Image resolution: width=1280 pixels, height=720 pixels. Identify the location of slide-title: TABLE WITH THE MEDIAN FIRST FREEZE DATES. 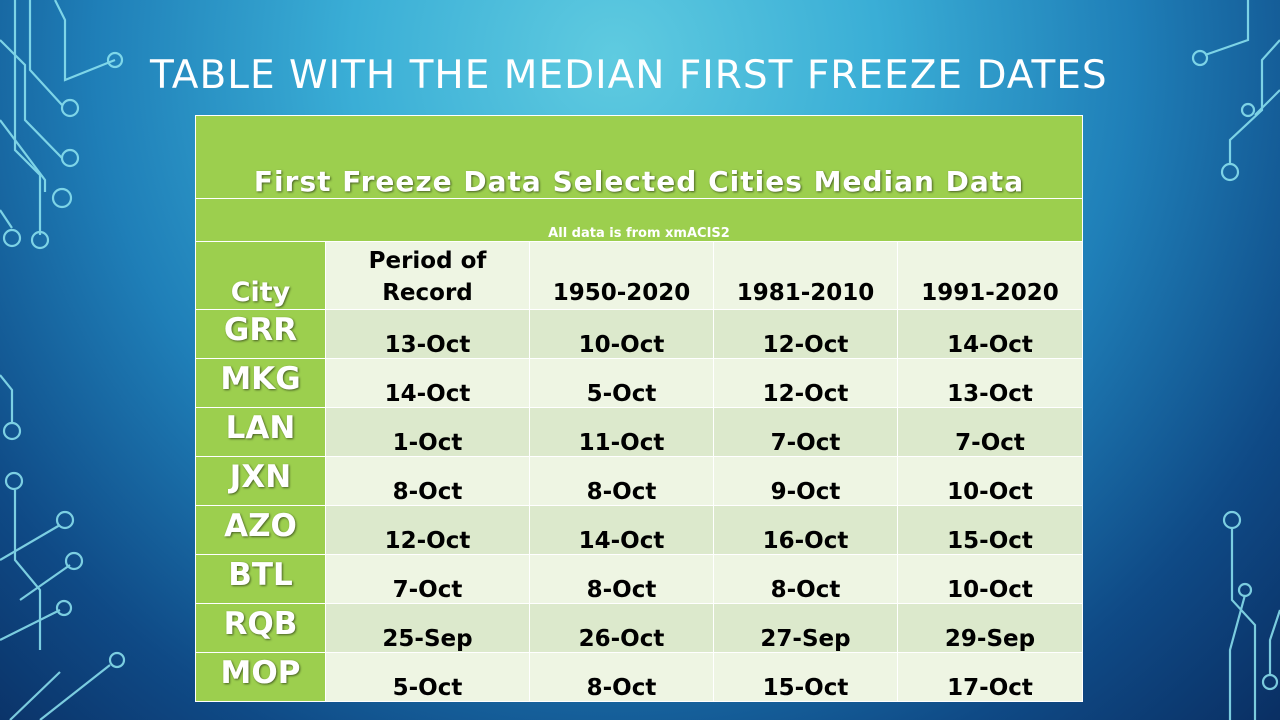
(629, 75).